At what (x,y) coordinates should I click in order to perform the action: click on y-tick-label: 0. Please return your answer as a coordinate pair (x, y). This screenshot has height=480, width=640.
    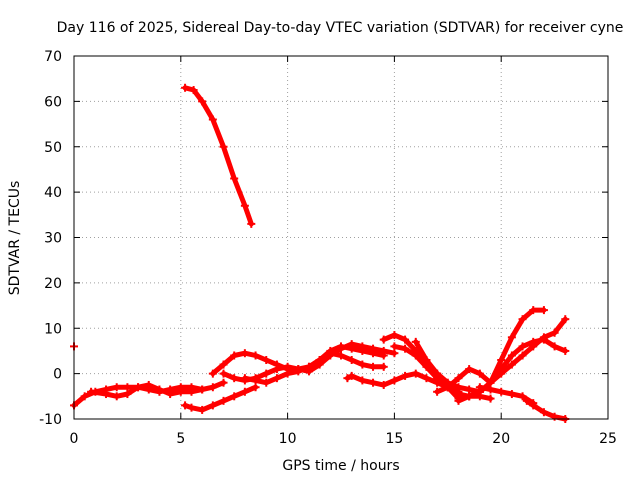
    Looking at the image, I should click on (57, 375).